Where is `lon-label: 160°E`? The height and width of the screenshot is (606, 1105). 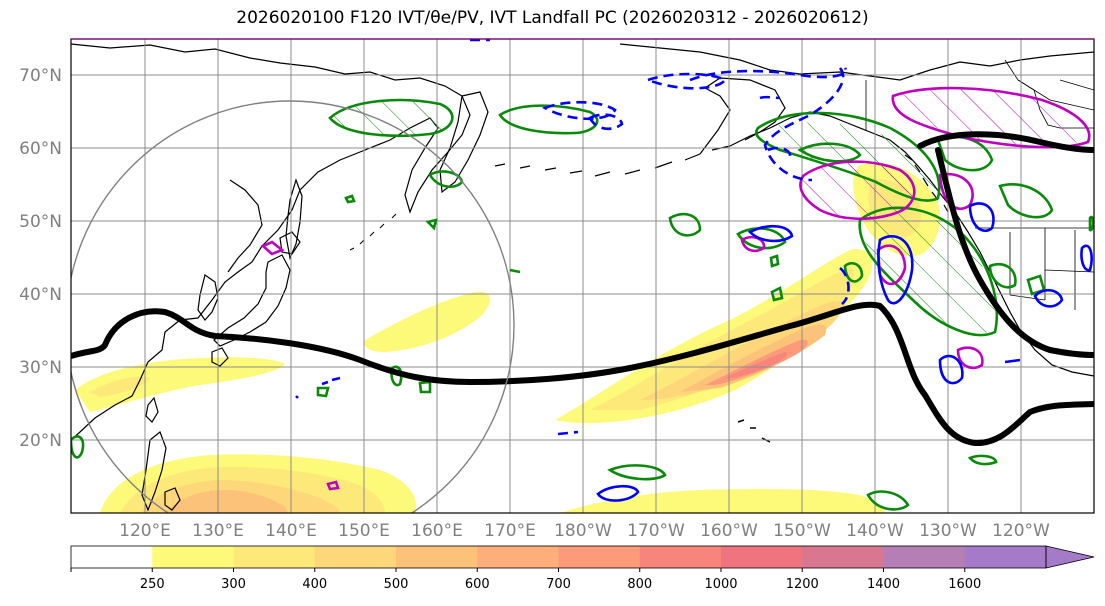 lon-label: 160°E is located at coordinates (437, 531).